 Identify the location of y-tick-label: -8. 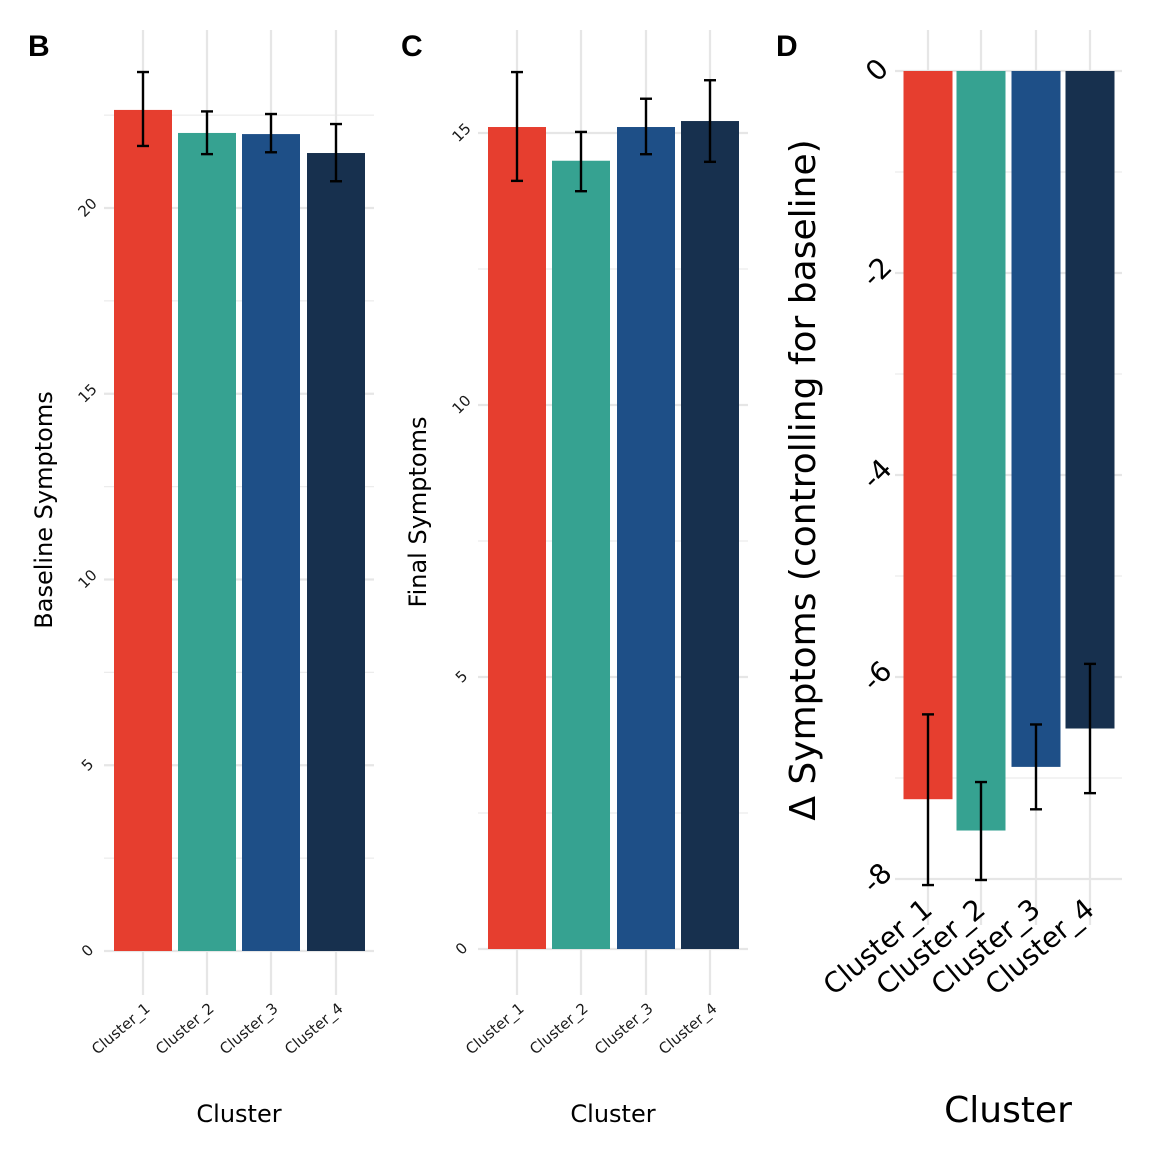
(876, 877).